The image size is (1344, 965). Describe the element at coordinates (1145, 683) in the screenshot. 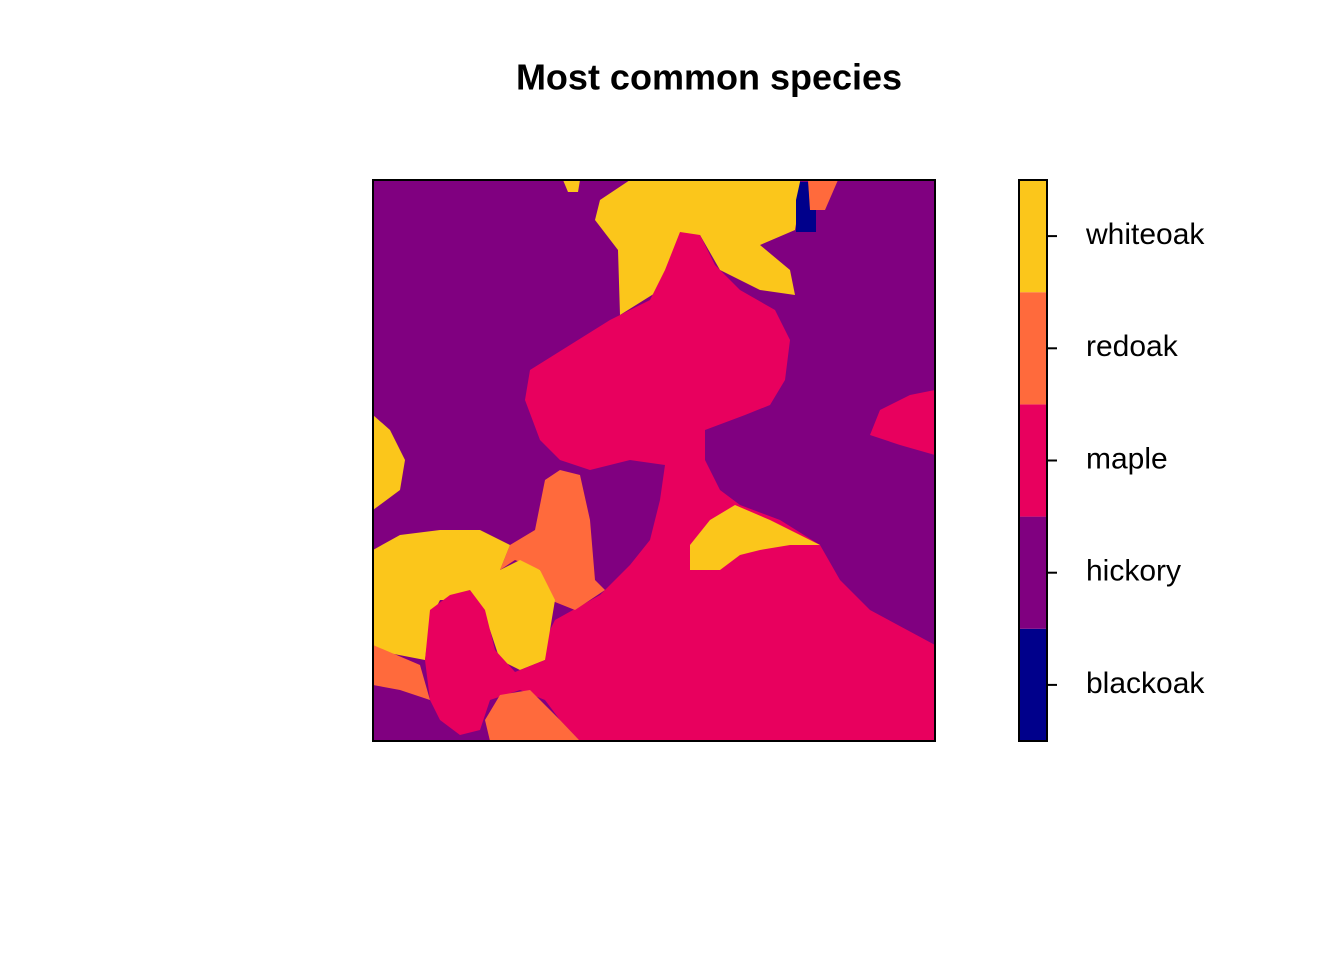

I see `legend-label: blackoak` at that location.